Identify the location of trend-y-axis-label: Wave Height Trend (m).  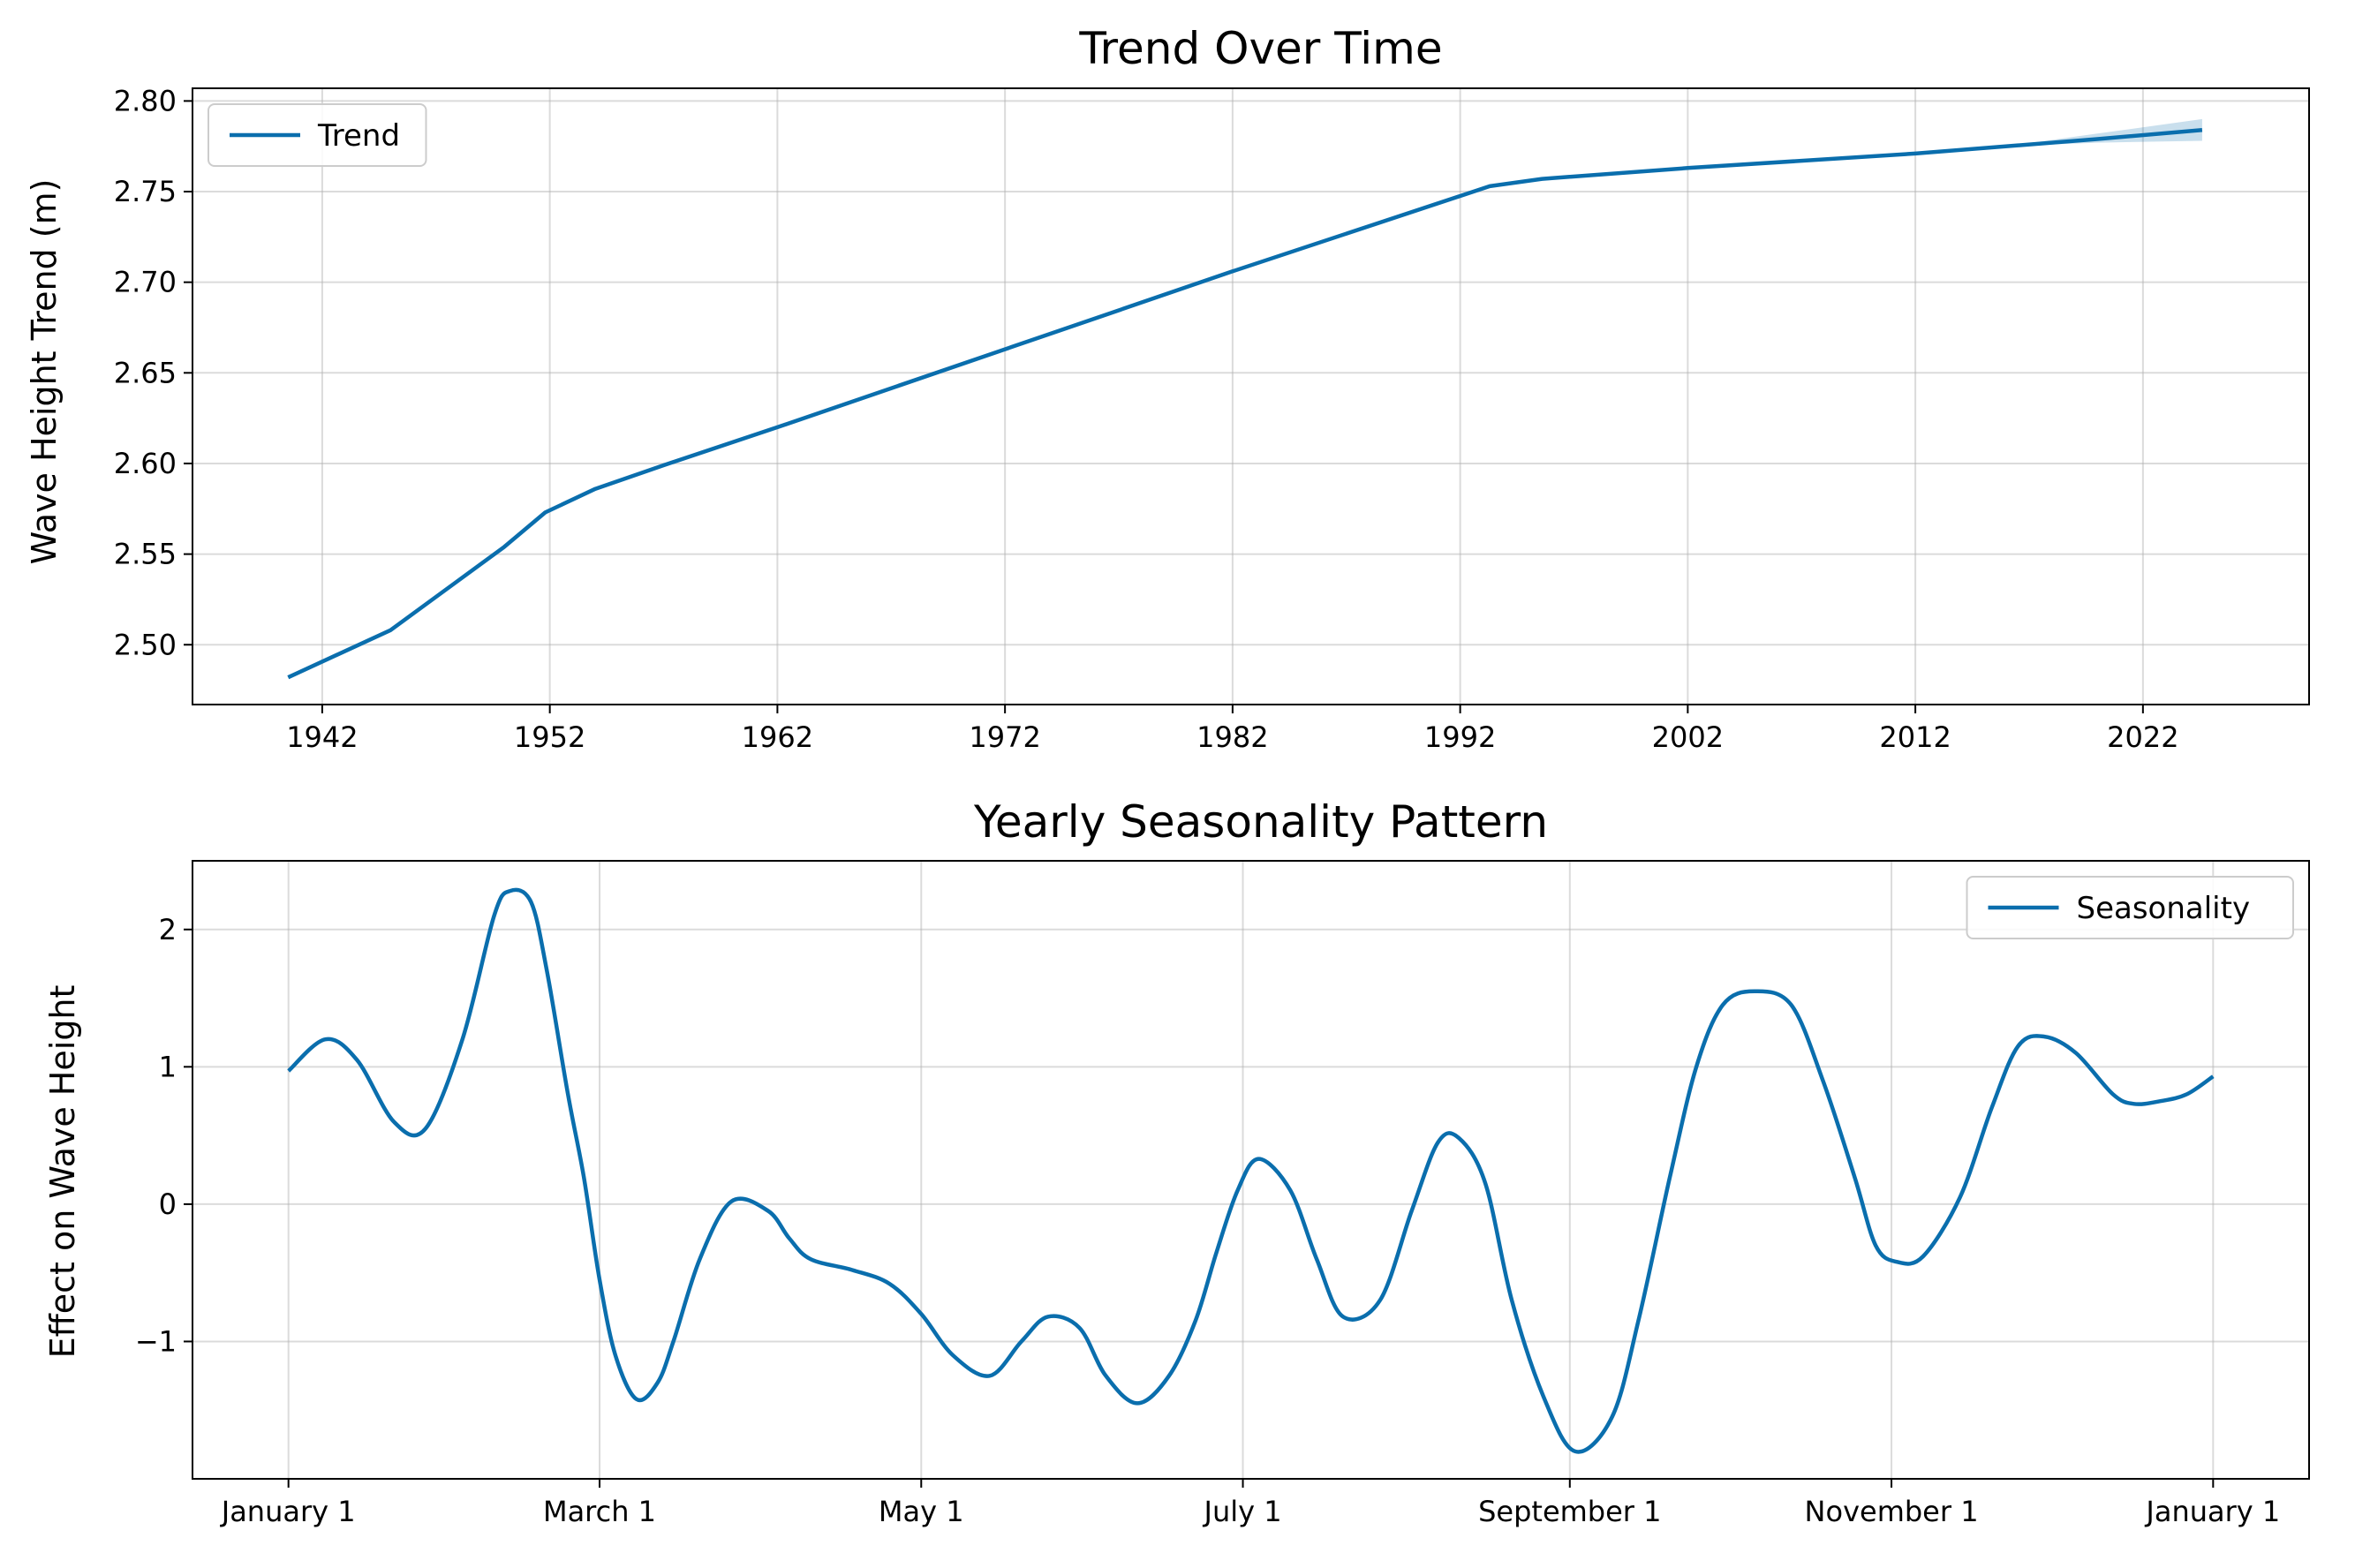
(44, 372).